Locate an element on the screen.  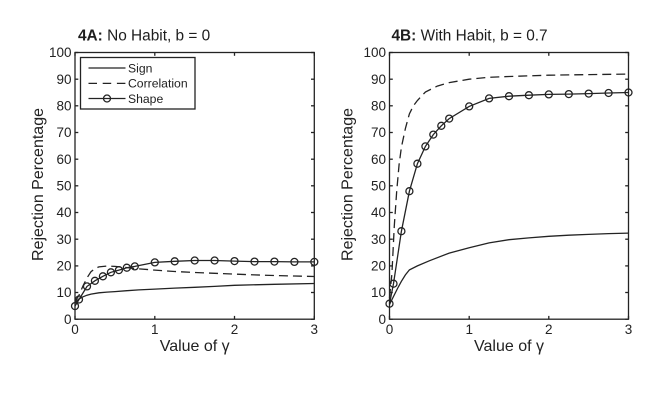
svg-text: 4B: With Habit, b = 0.7 is located at coordinates (470, 36).